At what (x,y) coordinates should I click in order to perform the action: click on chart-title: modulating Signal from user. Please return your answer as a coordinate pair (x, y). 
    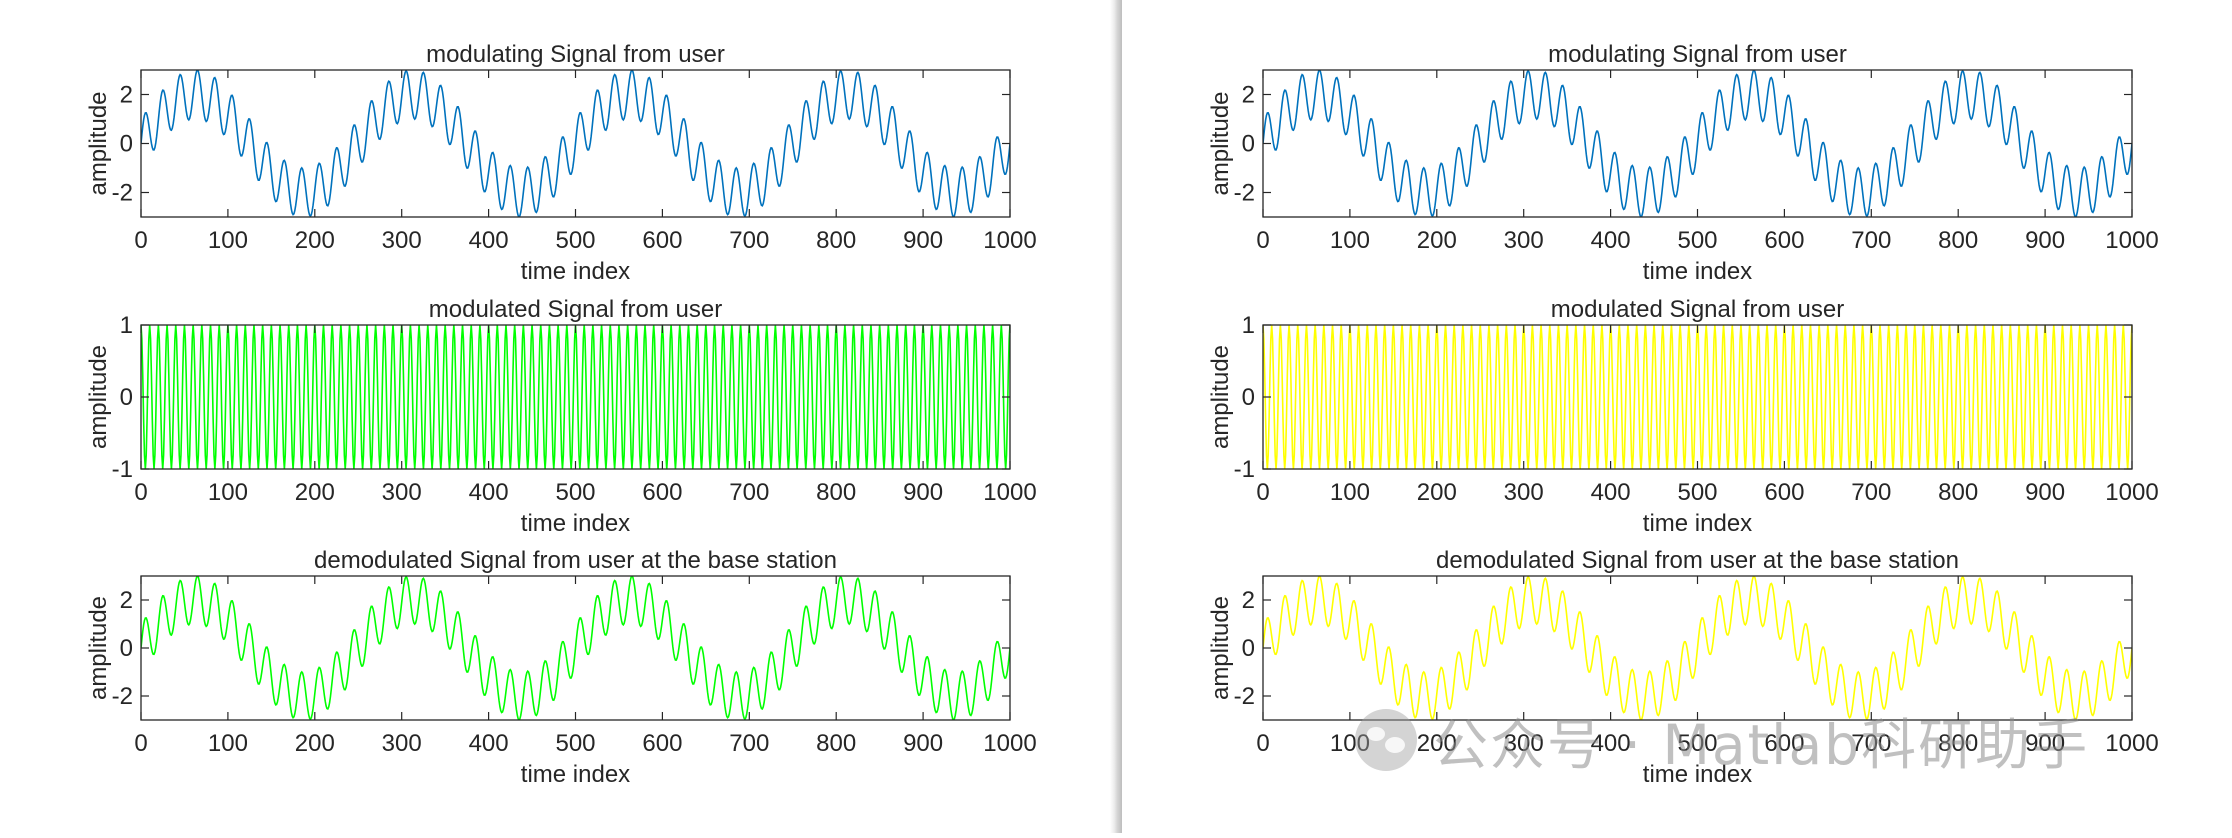
    Looking at the image, I should click on (575, 54).